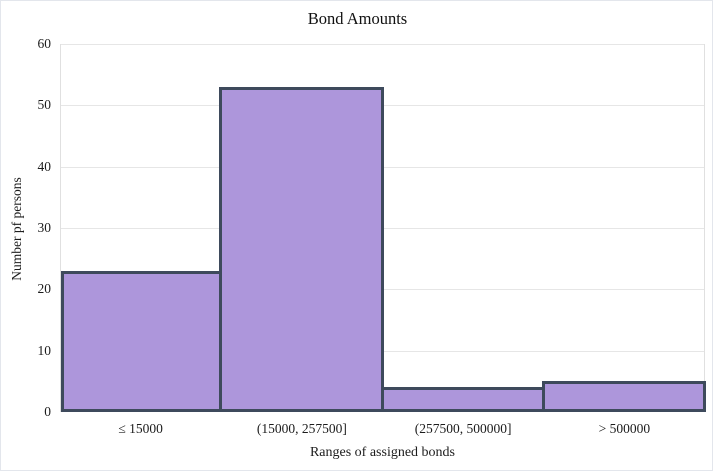  Describe the element at coordinates (44, 227) in the screenshot. I see `y-tick-label-30: 30` at that location.